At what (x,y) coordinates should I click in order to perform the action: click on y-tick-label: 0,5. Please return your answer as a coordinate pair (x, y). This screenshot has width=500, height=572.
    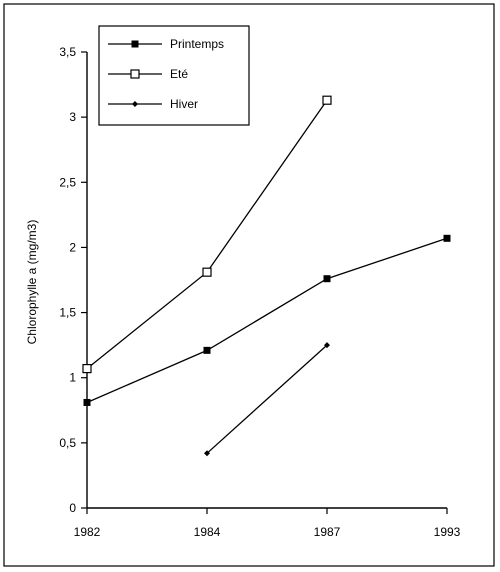
    Looking at the image, I should click on (67, 443).